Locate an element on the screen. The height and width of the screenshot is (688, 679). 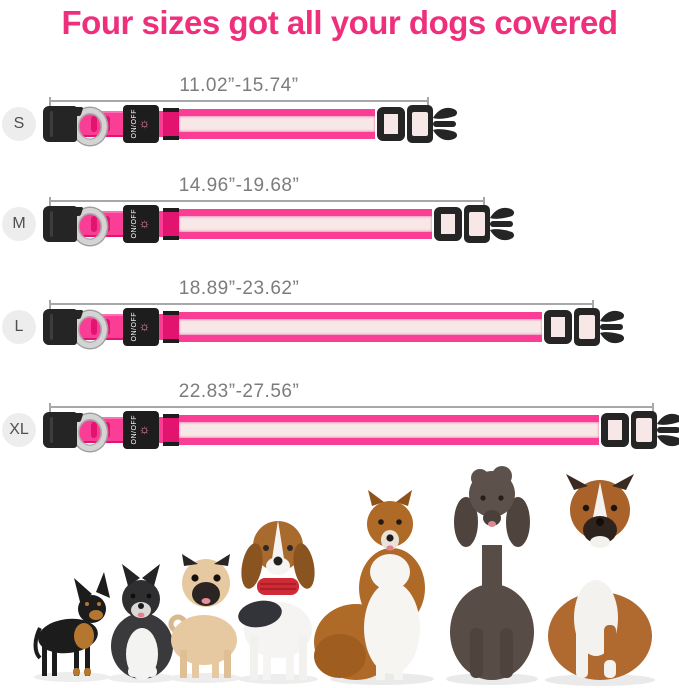
dog-chihuahua is located at coordinates (71, 624).